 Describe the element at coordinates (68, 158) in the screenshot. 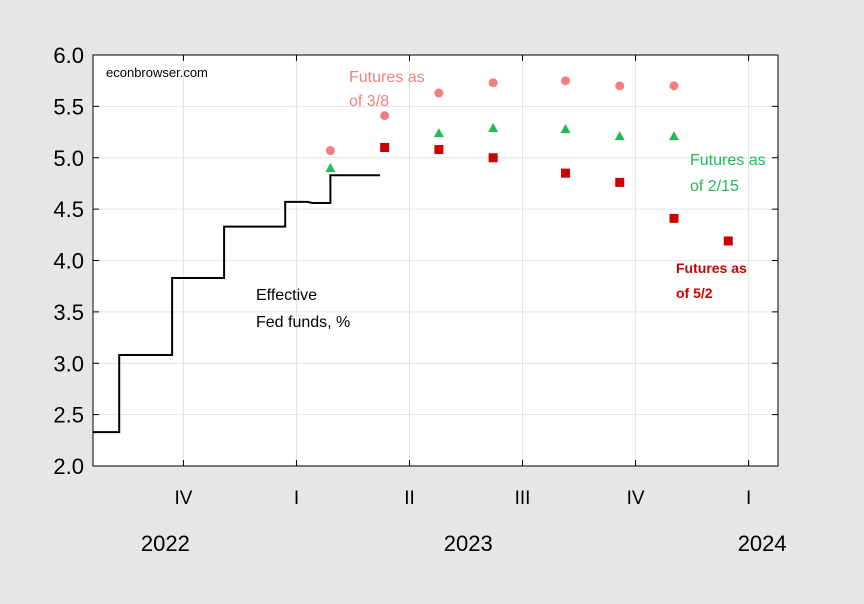

I see `y-tick-label: 5.0` at that location.